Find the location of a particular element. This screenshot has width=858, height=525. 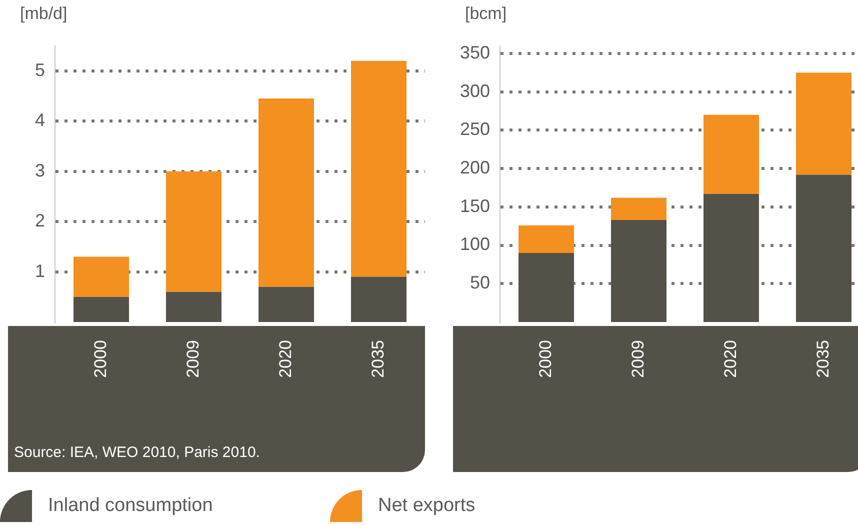

y-axis-title: [mb/d] is located at coordinates (44, 14).